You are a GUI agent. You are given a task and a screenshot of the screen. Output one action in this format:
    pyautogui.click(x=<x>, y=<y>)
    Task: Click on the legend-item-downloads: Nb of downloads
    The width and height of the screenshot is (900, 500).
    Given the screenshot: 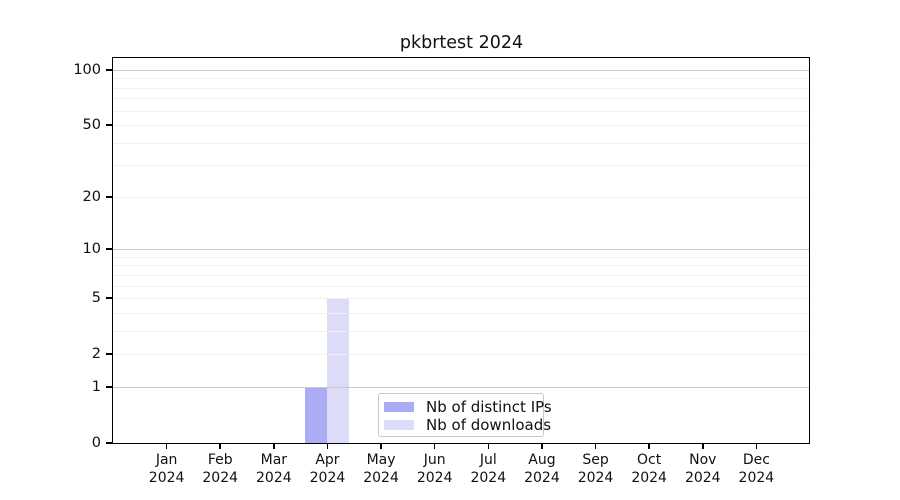 What is the action you would take?
    pyautogui.click(x=467, y=425)
    